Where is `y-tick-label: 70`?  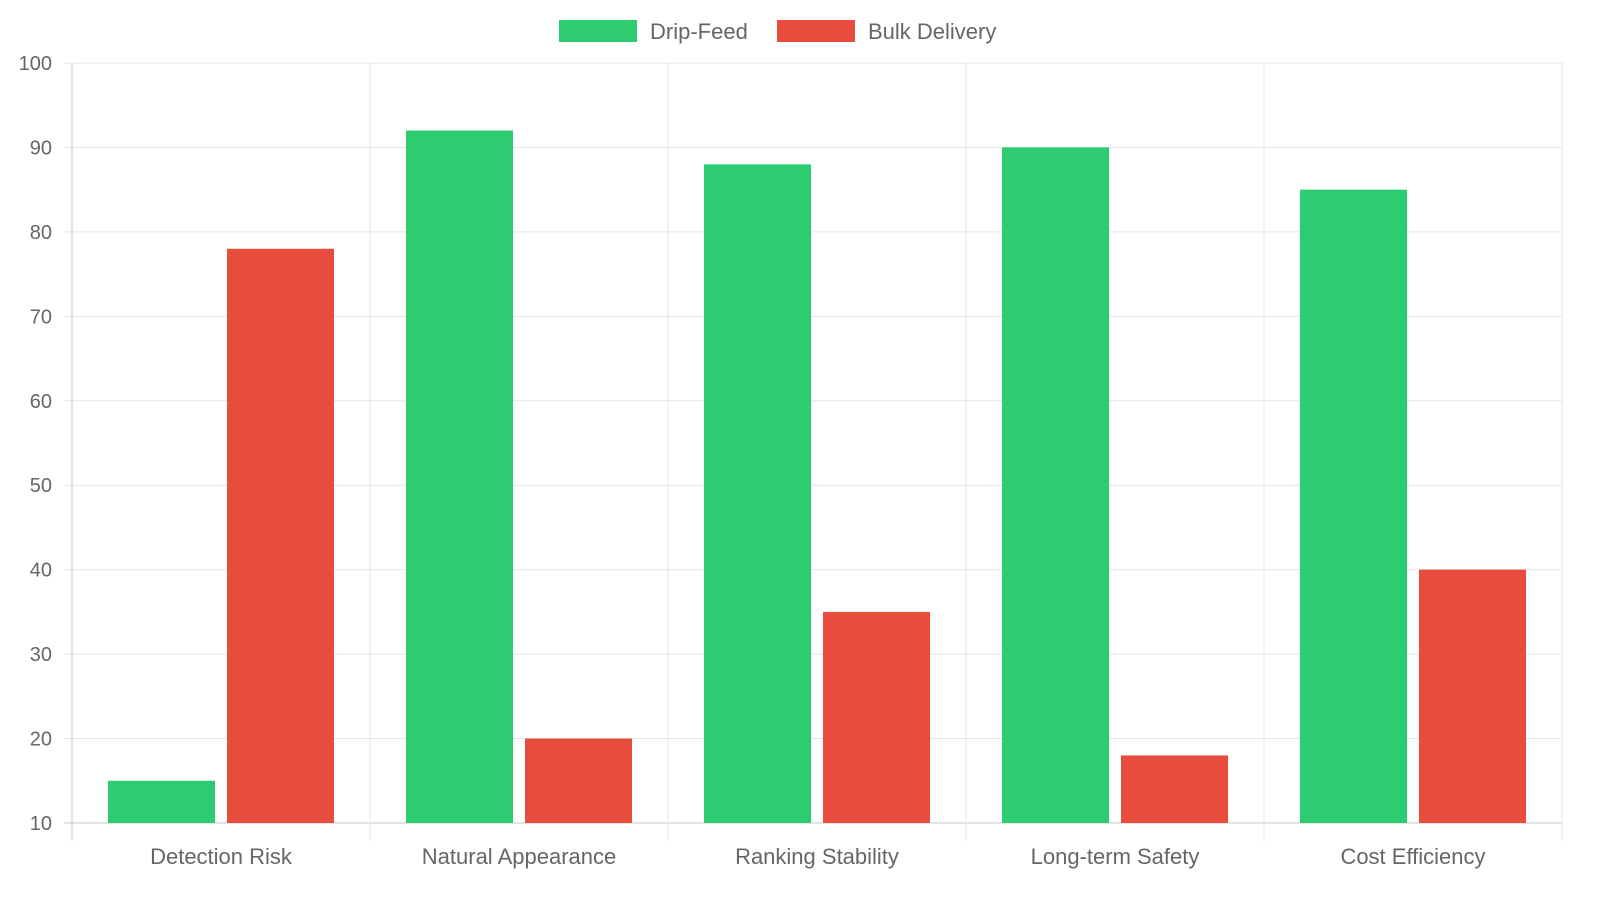 y-tick-label: 70 is located at coordinates (41, 317).